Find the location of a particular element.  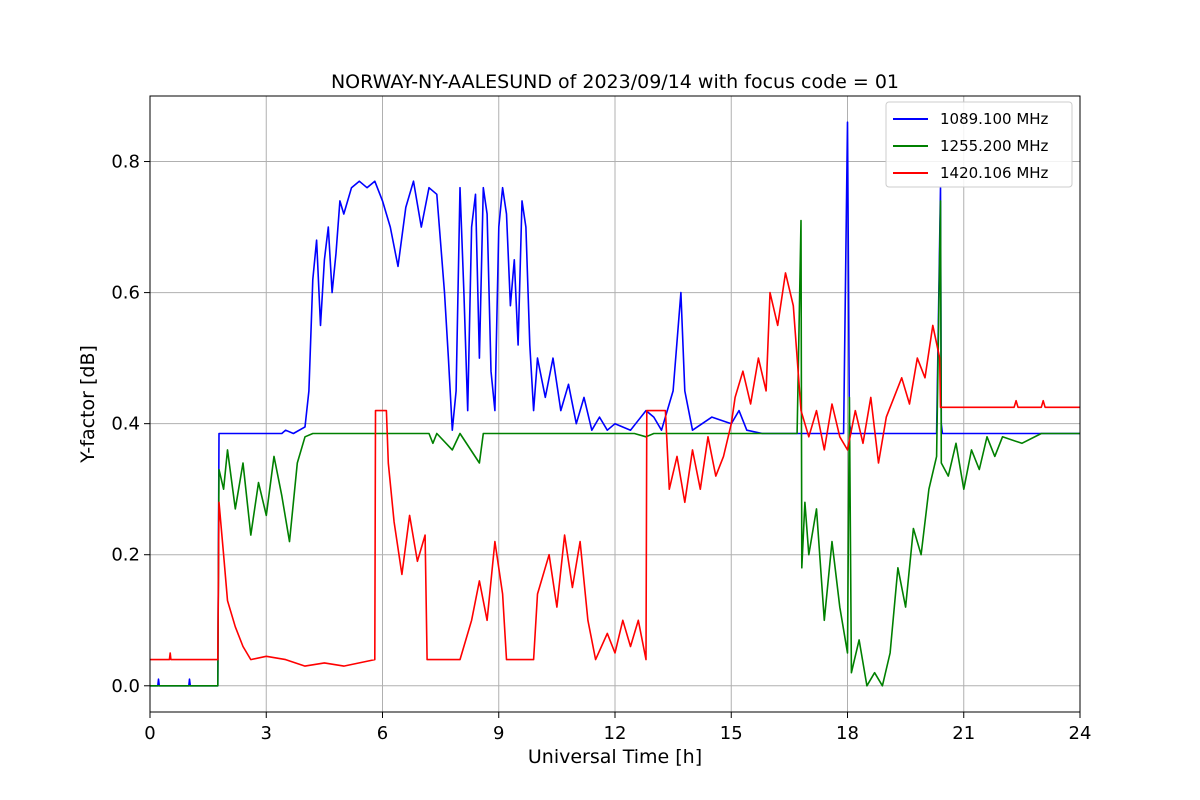

legend: 1089.100 MHz 1255.200 MHz 1420.106 MHz is located at coordinates (979, 144).